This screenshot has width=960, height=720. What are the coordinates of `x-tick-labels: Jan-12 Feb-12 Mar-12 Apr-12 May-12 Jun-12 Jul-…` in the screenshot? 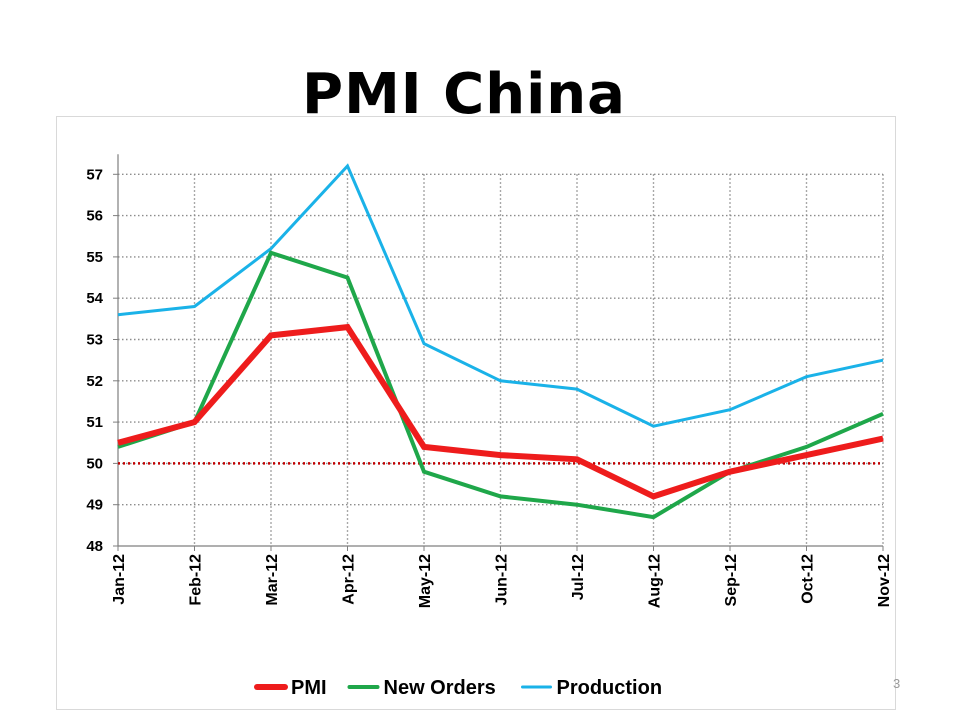 It's located at (502, 581).